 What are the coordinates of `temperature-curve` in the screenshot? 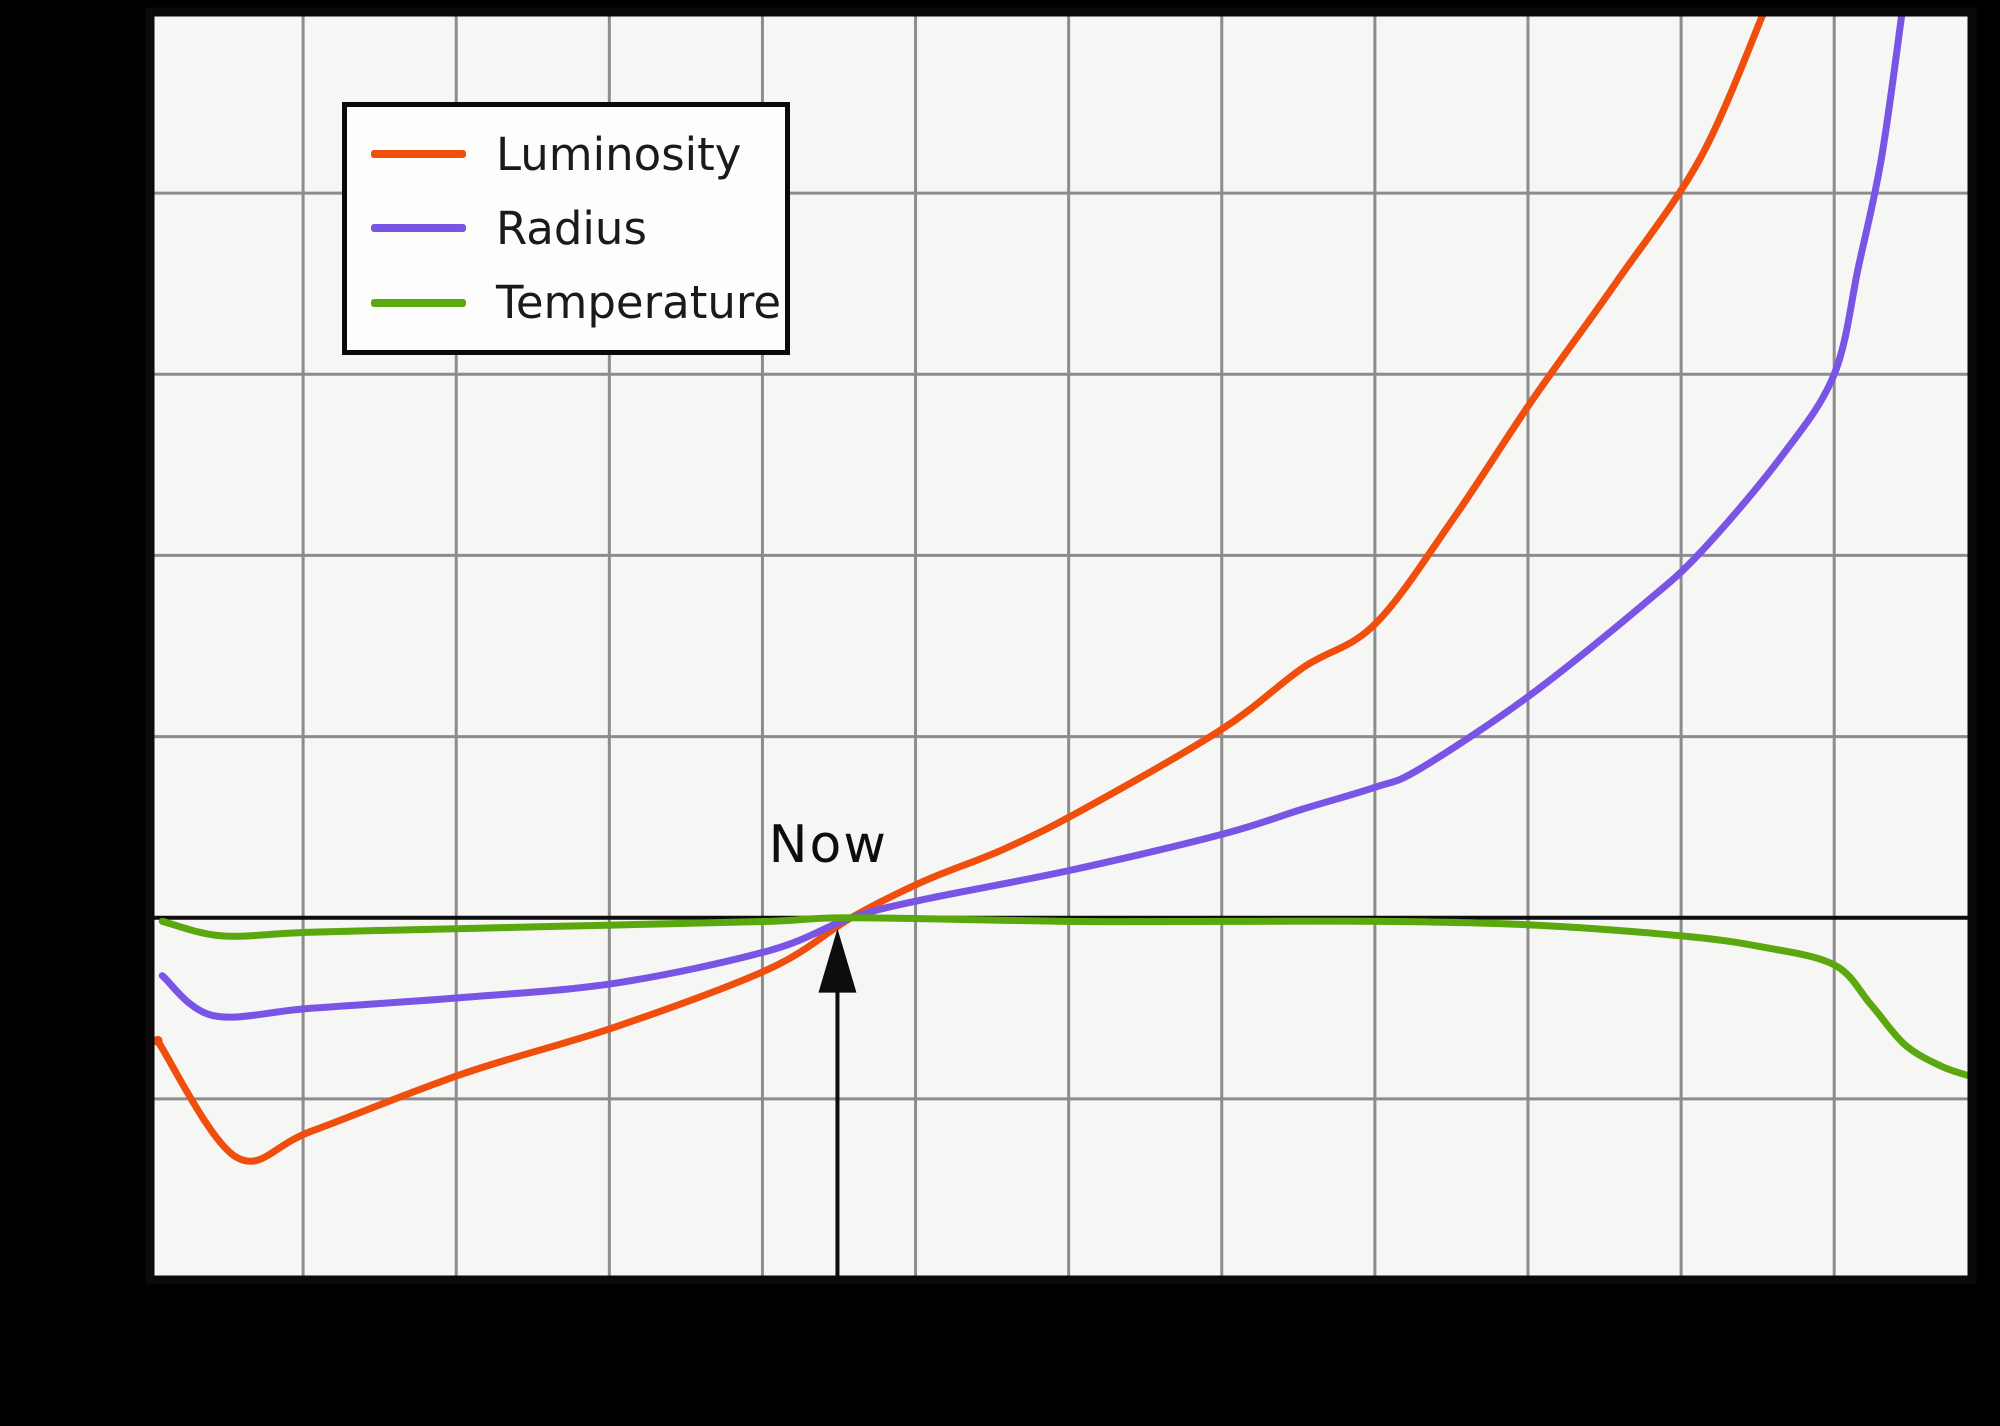 It's located at (1065, 997).